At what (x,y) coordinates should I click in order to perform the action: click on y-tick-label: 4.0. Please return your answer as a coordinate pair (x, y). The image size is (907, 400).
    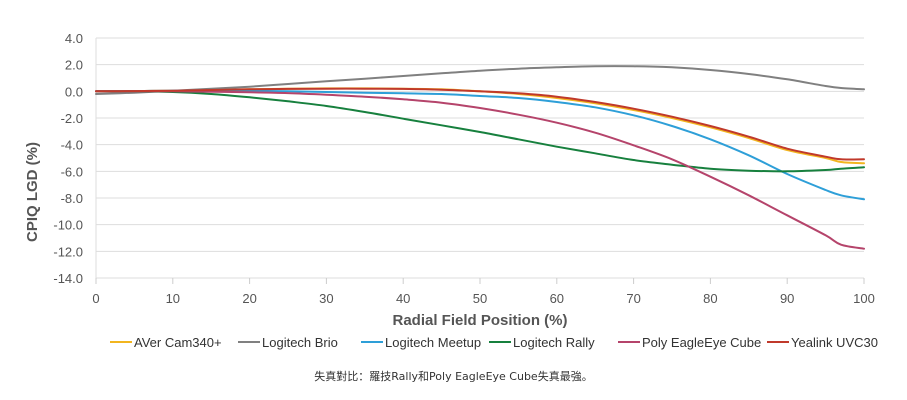
    Looking at the image, I should click on (74, 38).